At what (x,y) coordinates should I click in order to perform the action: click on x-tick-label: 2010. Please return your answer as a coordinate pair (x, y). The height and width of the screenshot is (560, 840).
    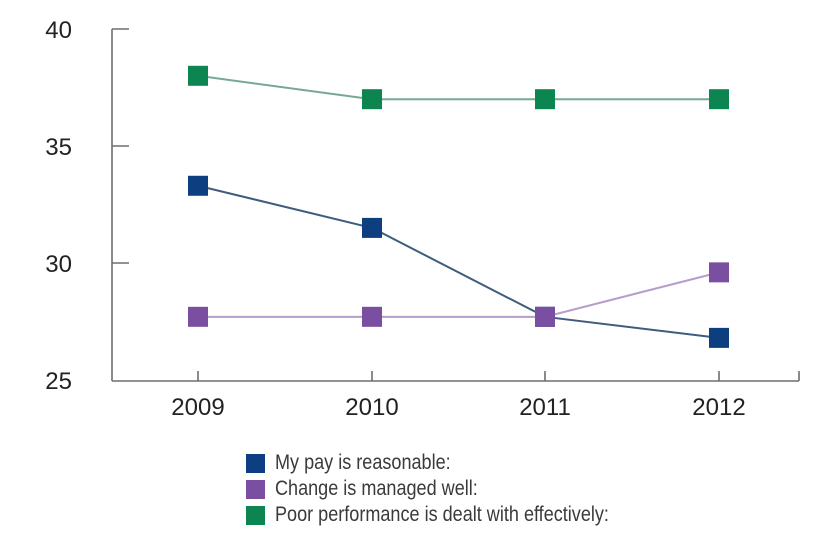
    Looking at the image, I should click on (371, 407).